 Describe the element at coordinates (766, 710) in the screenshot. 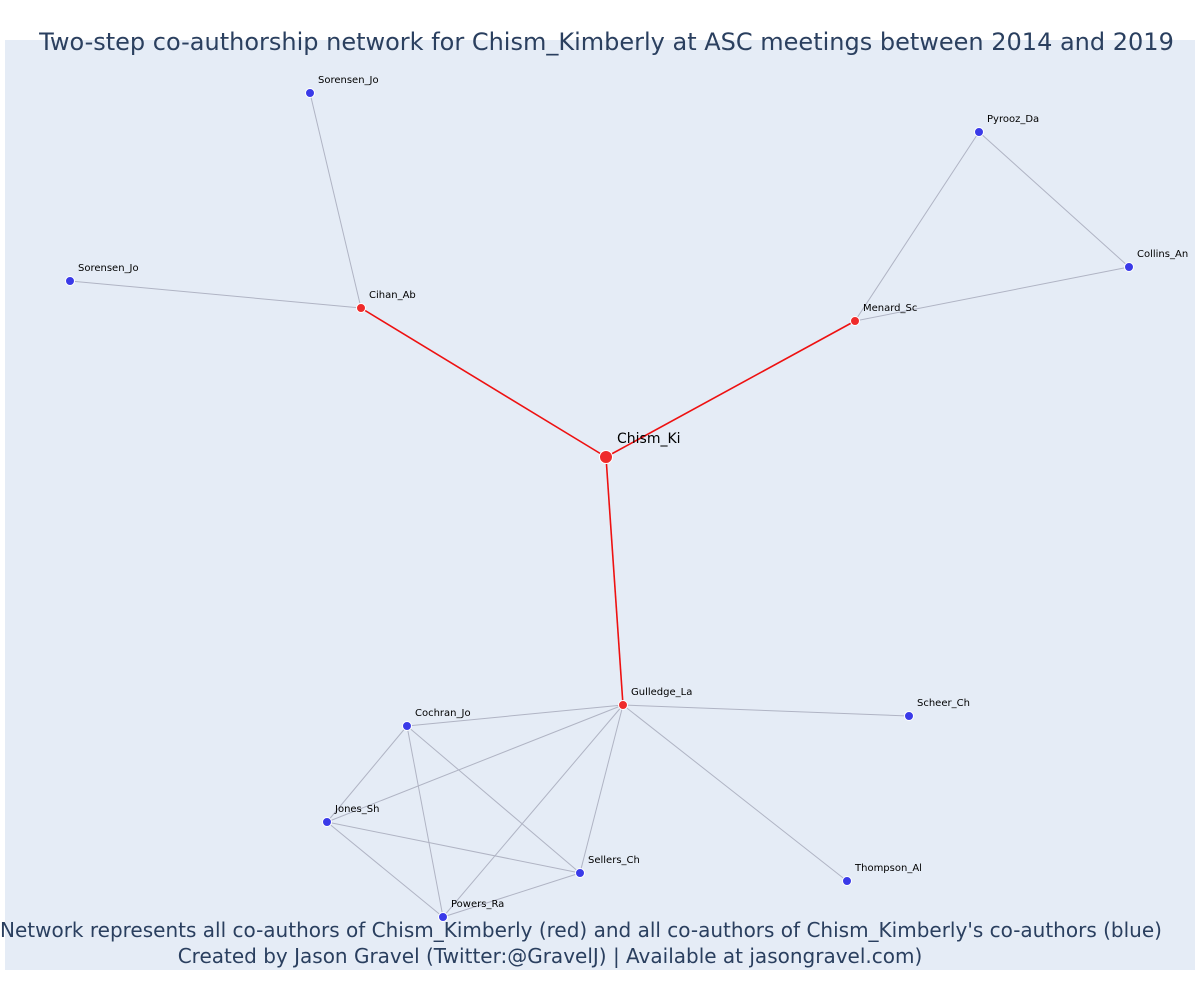

I see `edge-gulledge-scheer` at that location.